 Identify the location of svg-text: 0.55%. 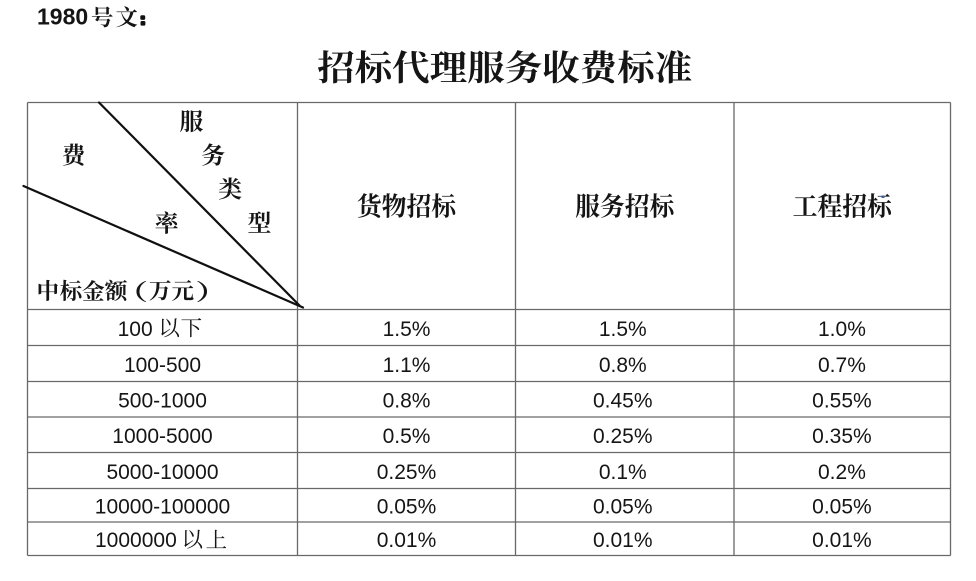
(842, 401).